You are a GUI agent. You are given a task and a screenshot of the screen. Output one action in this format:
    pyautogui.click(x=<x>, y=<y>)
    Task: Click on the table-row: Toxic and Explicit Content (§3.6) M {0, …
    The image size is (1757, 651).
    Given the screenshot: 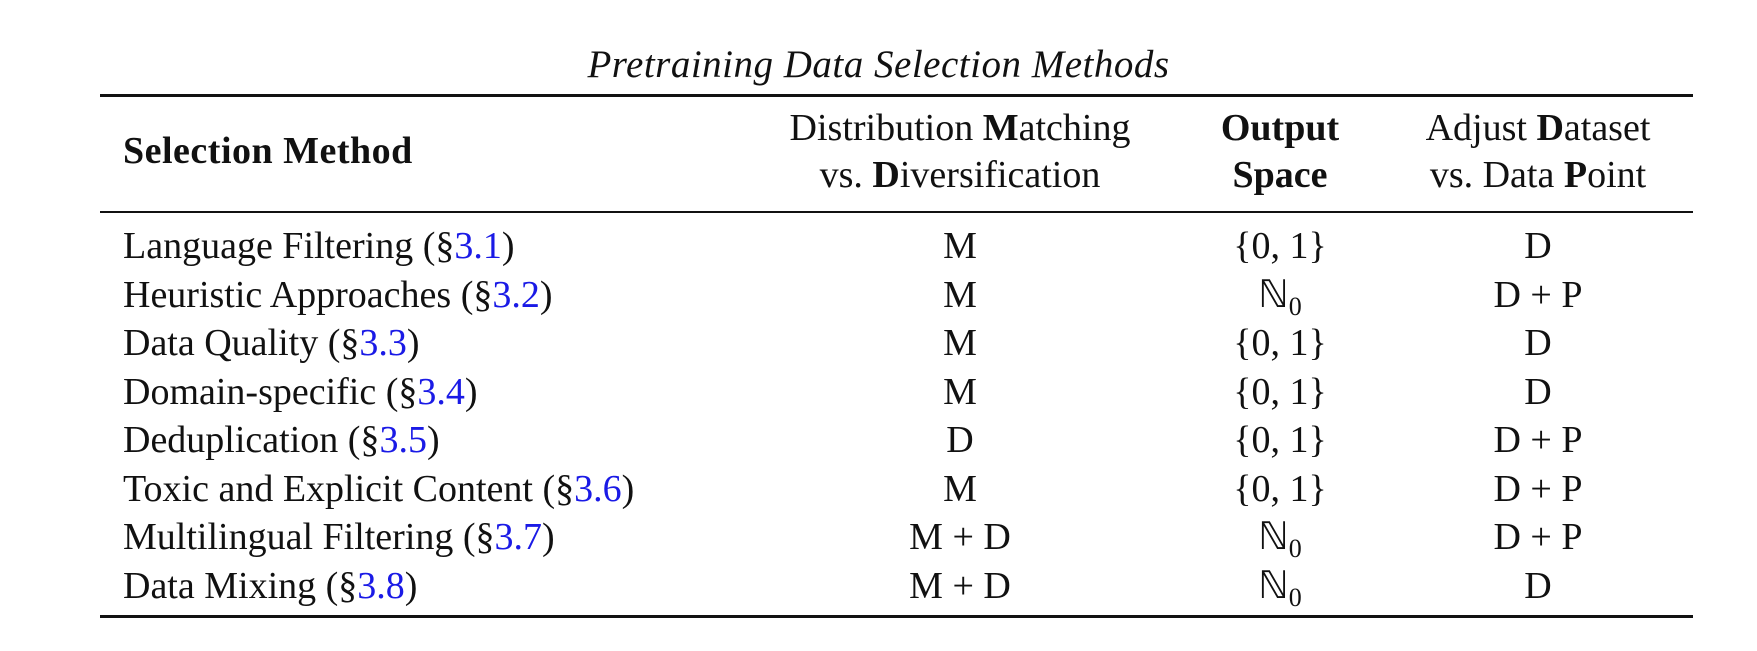 What is the action you would take?
    pyautogui.click(x=878, y=489)
    